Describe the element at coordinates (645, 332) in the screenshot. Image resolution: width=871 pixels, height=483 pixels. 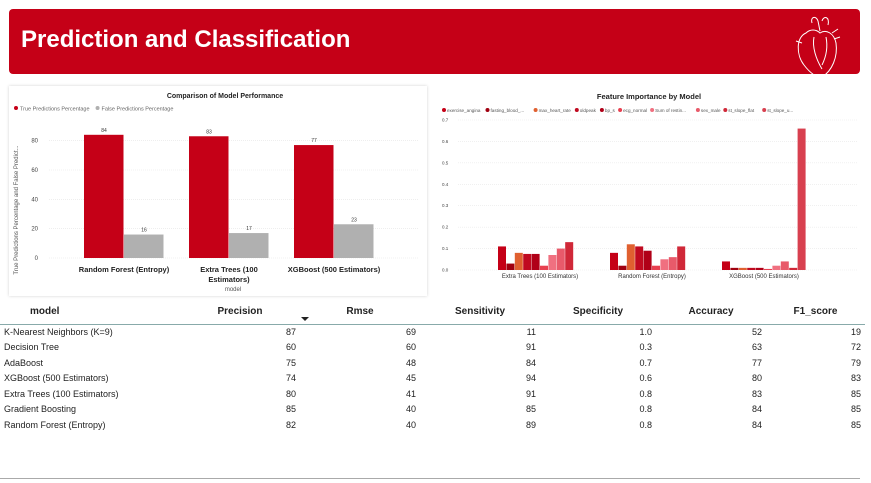
I see `metric-cell: 1.0` at that location.